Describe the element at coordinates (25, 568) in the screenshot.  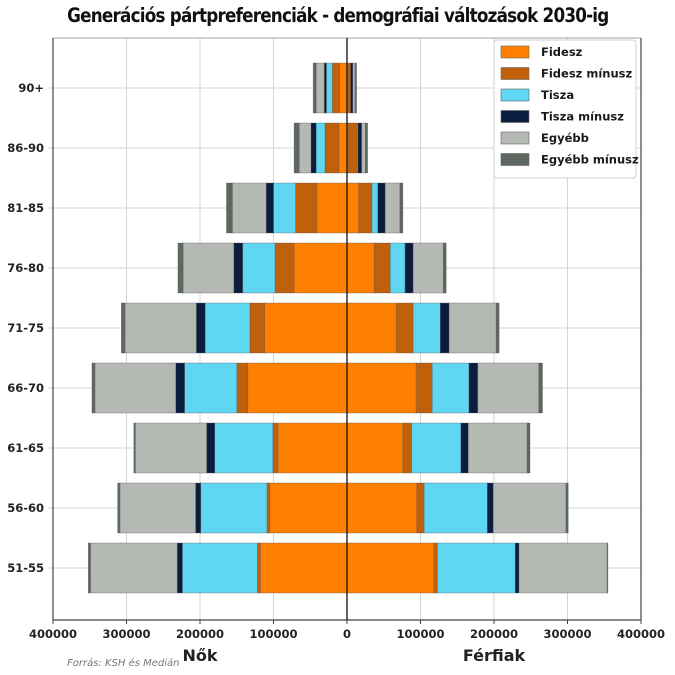
I see `y-tick-label: 51-55` at that location.